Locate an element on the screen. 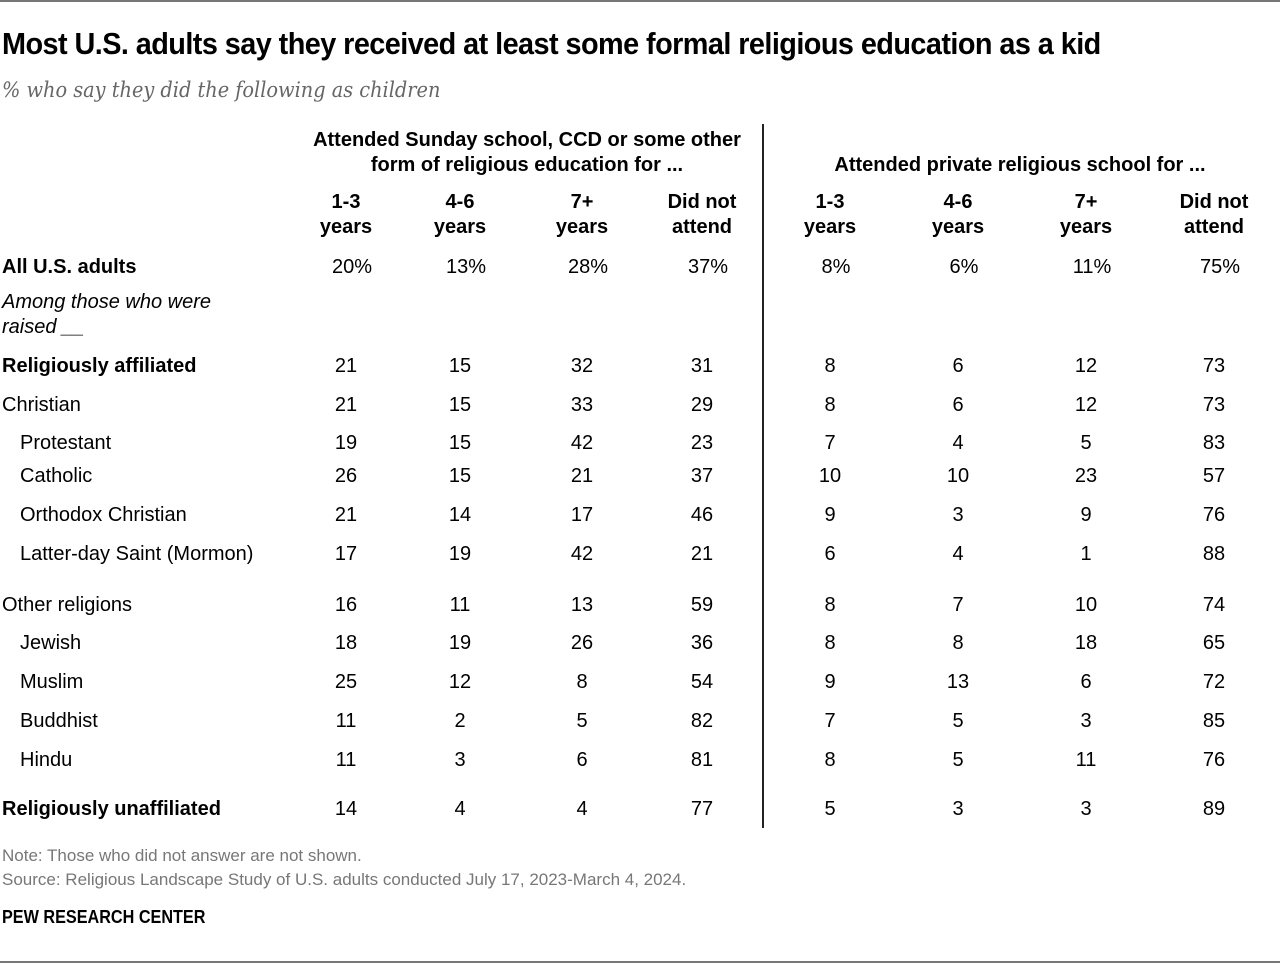 The image size is (1280, 964). column-header-line: attend is located at coordinates (702, 227).